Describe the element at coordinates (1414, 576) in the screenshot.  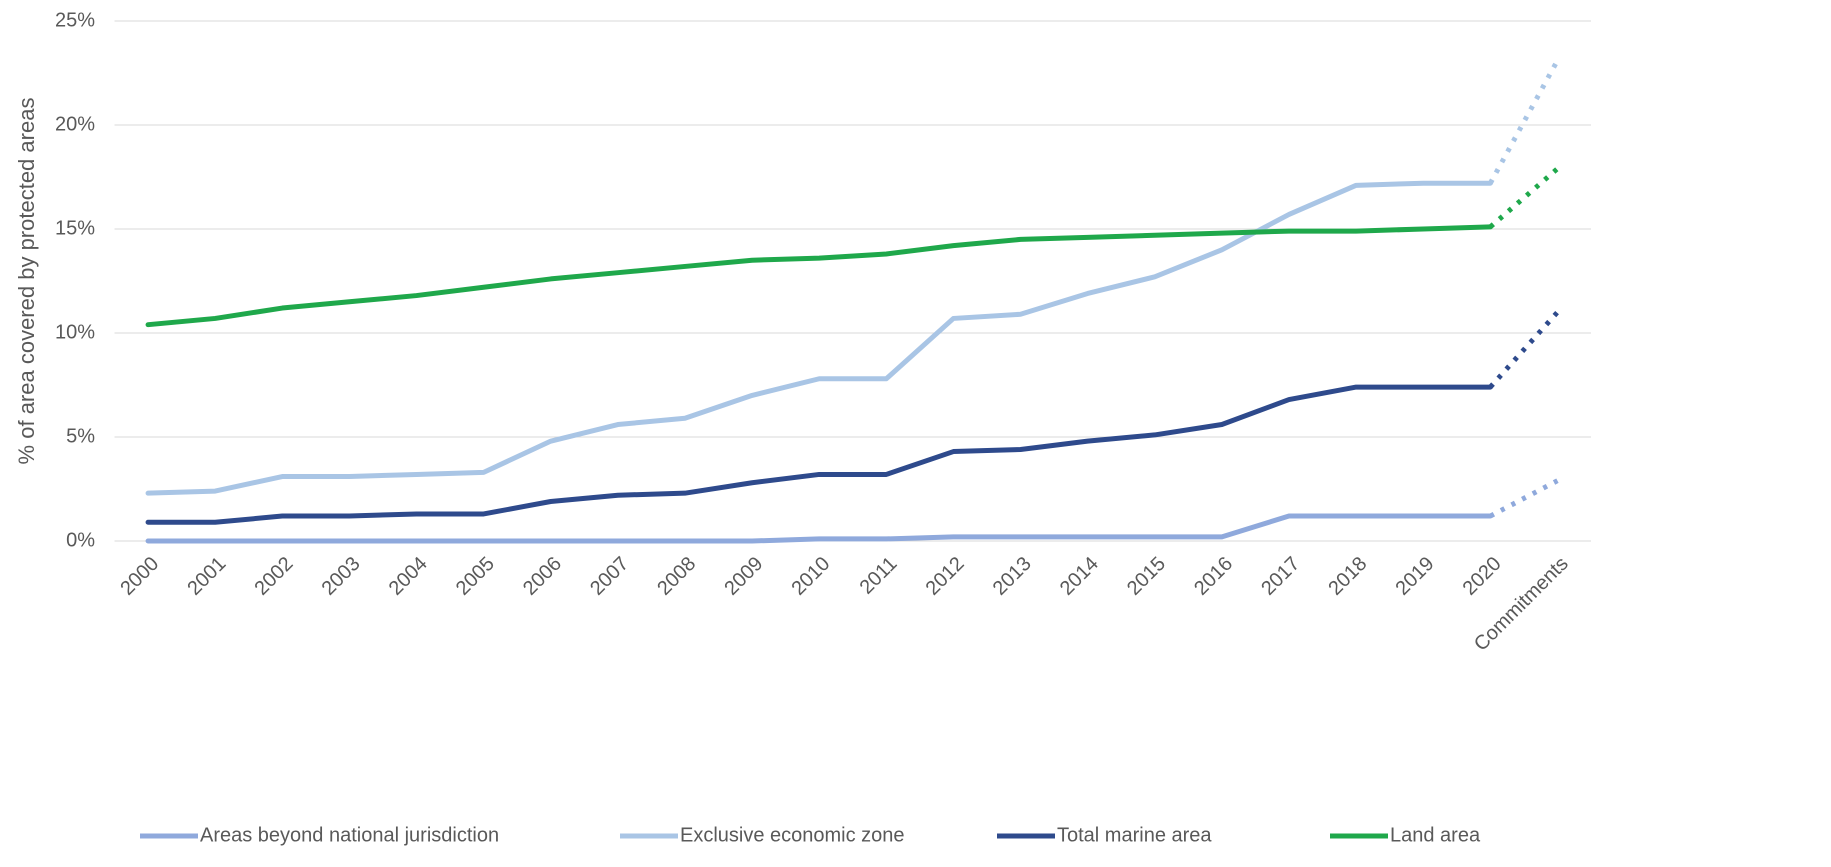
I see `x-tick-label: 2019` at that location.